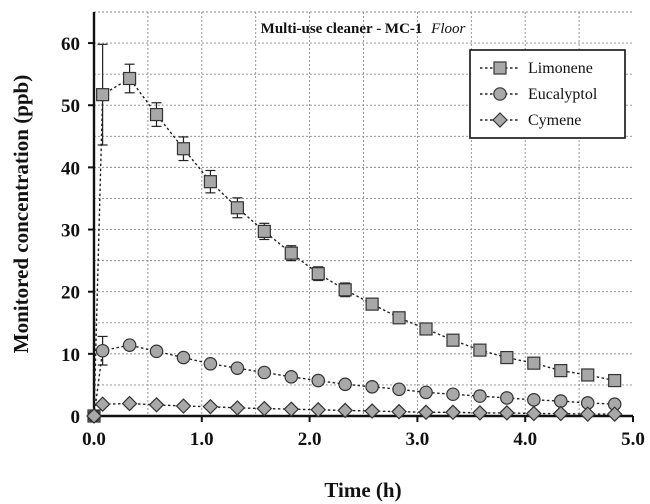  Describe the element at coordinates (70, 168) in the screenshot. I see `y-tick-label: 40` at that location.